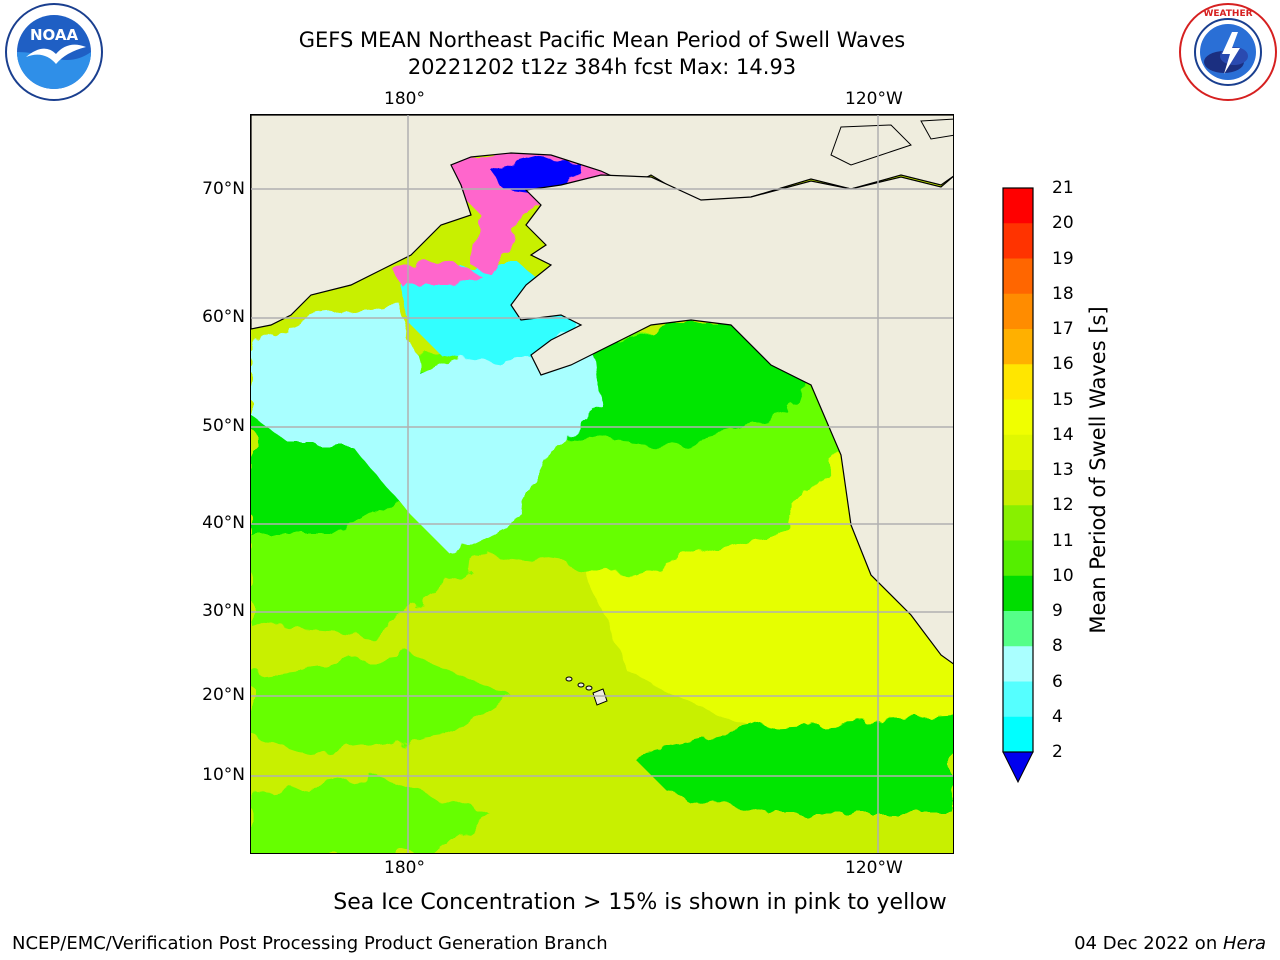  What do you see at coordinates (1018, 767) in the screenshot?
I see `colorbar-extend-arrow` at bounding box center [1018, 767].